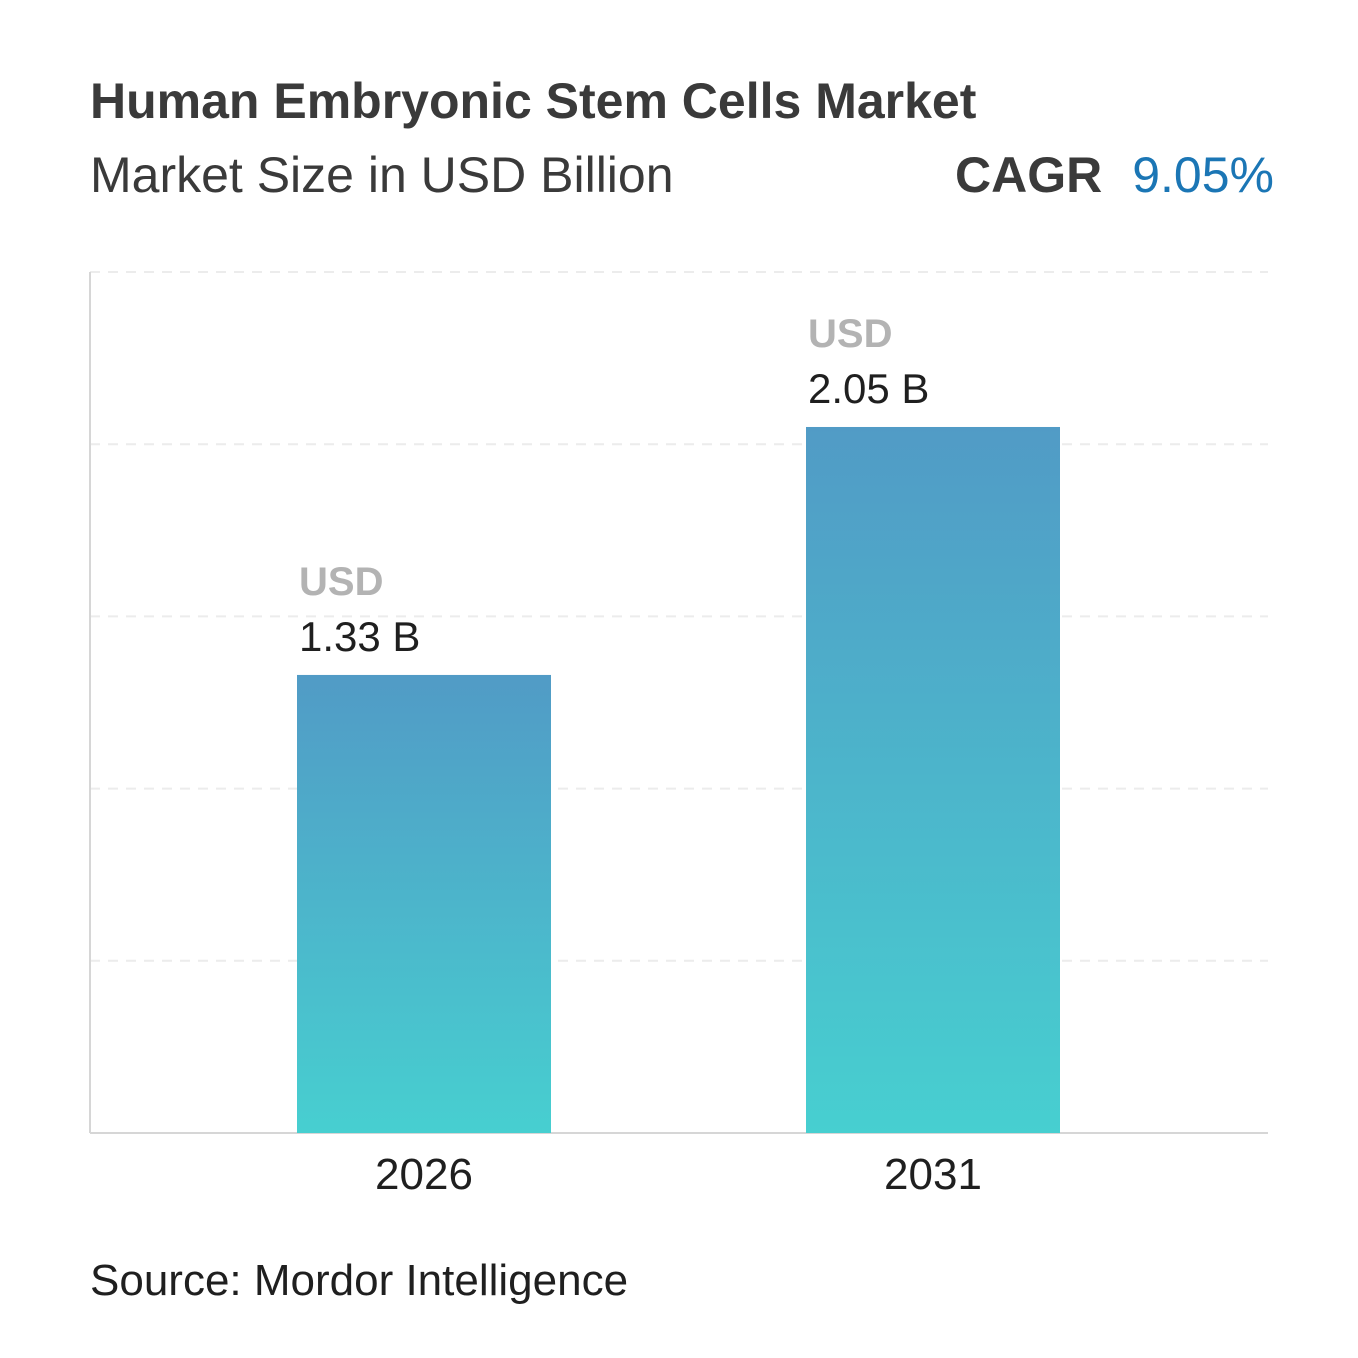  Describe the element at coordinates (359, 636) in the screenshot. I see `bar-value-label: 1.33 B` at that location.